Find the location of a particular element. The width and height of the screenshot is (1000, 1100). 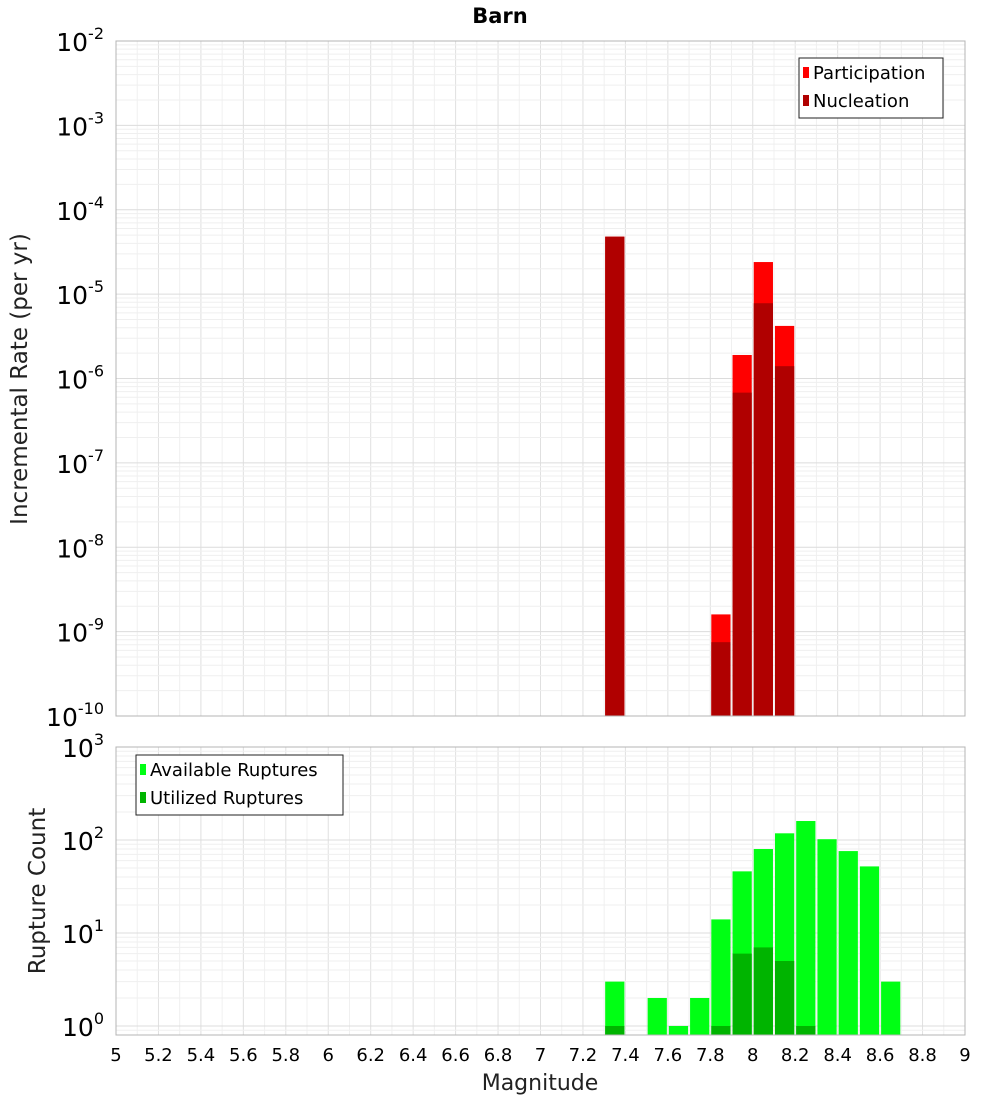

chart-title: Barn is located at coordinates (499, 16).